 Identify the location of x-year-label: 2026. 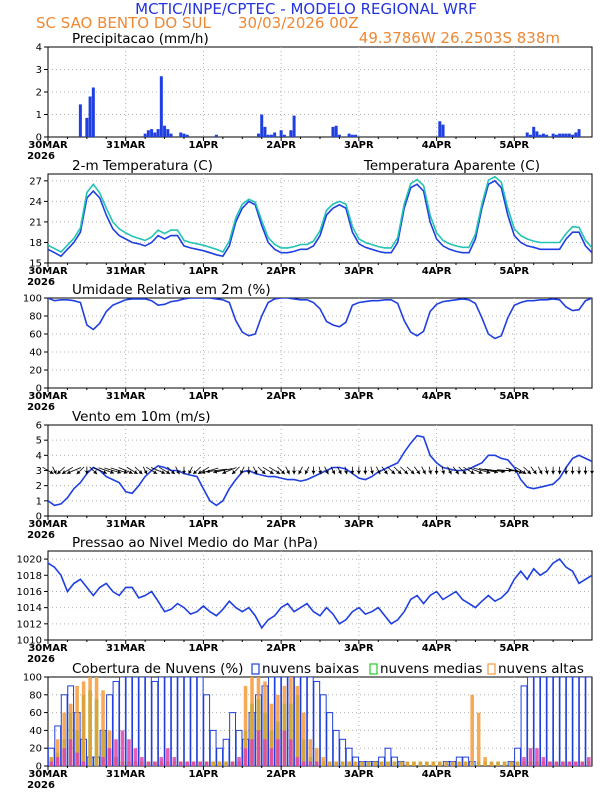
(41, 156).